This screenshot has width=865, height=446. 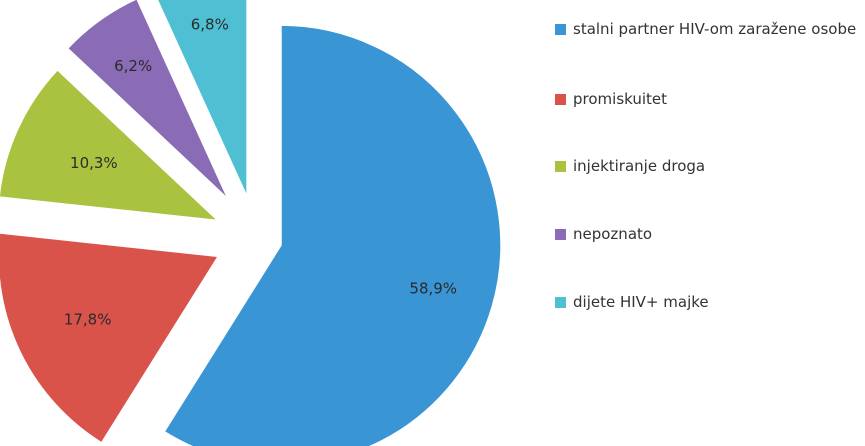 I want to click on pie-label-dijete-hiv-majke: 6,8%, so click(x=210, y=24).